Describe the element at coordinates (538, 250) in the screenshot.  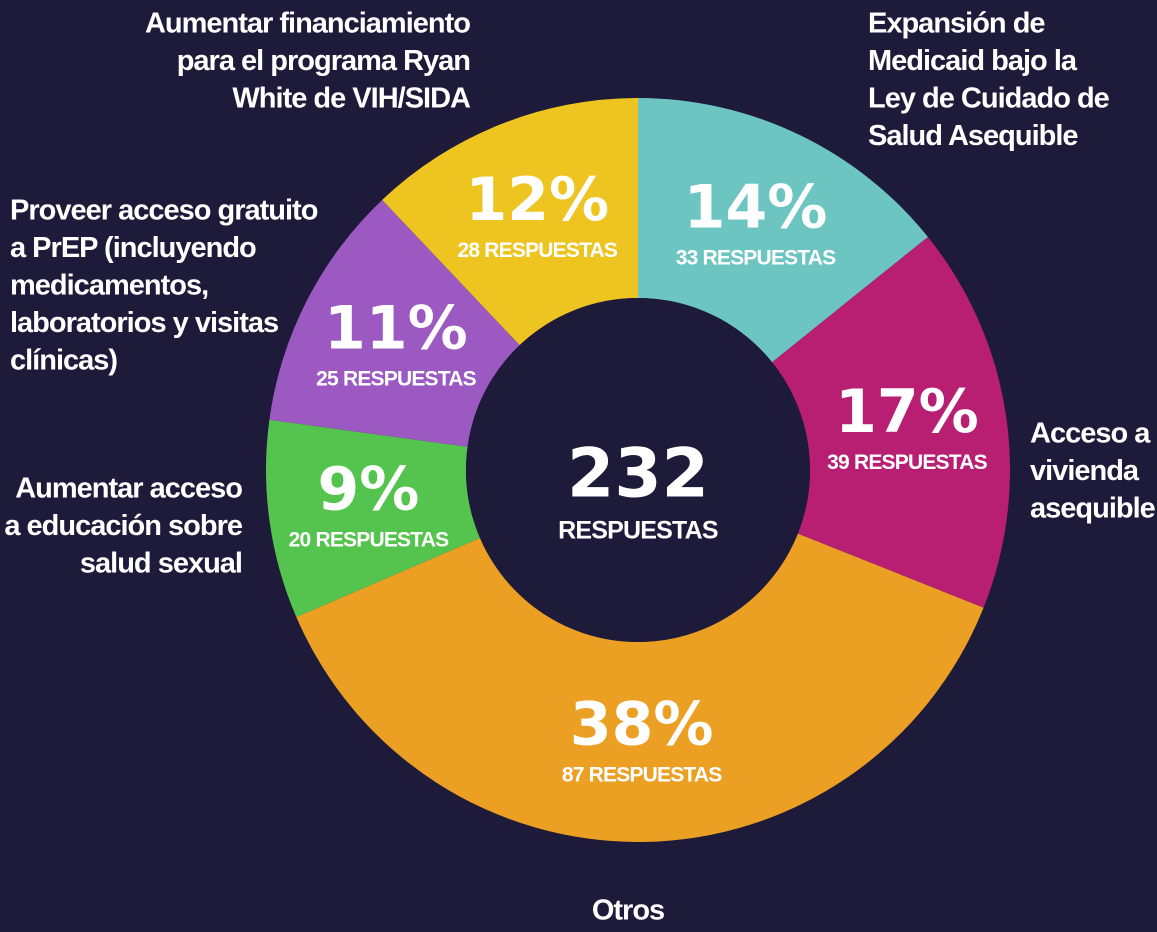
I see `count-label: 28 RESPUESTAS` at that location.